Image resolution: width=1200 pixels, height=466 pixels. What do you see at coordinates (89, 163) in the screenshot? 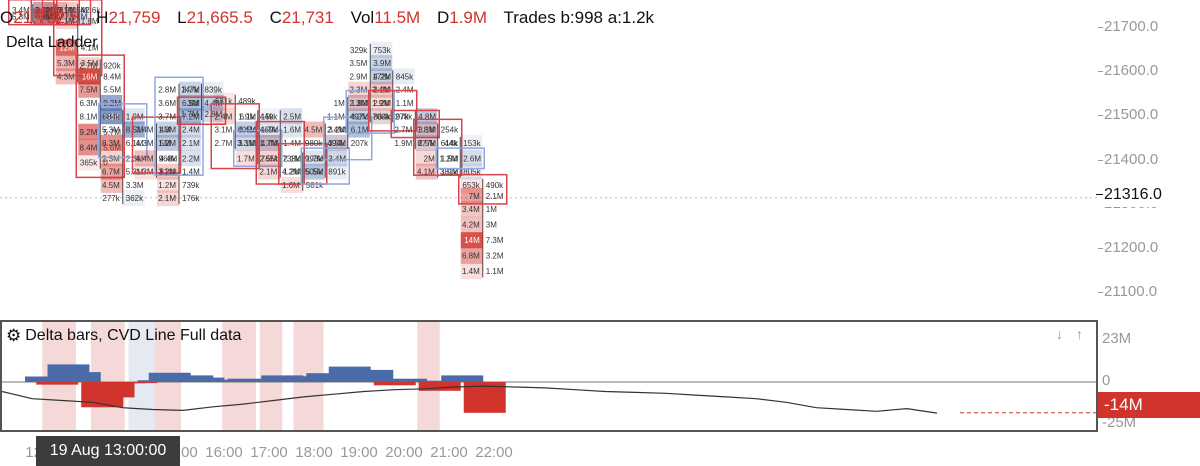
I see `ladder-bid-value: 365k` at bounding box center [89, 163].